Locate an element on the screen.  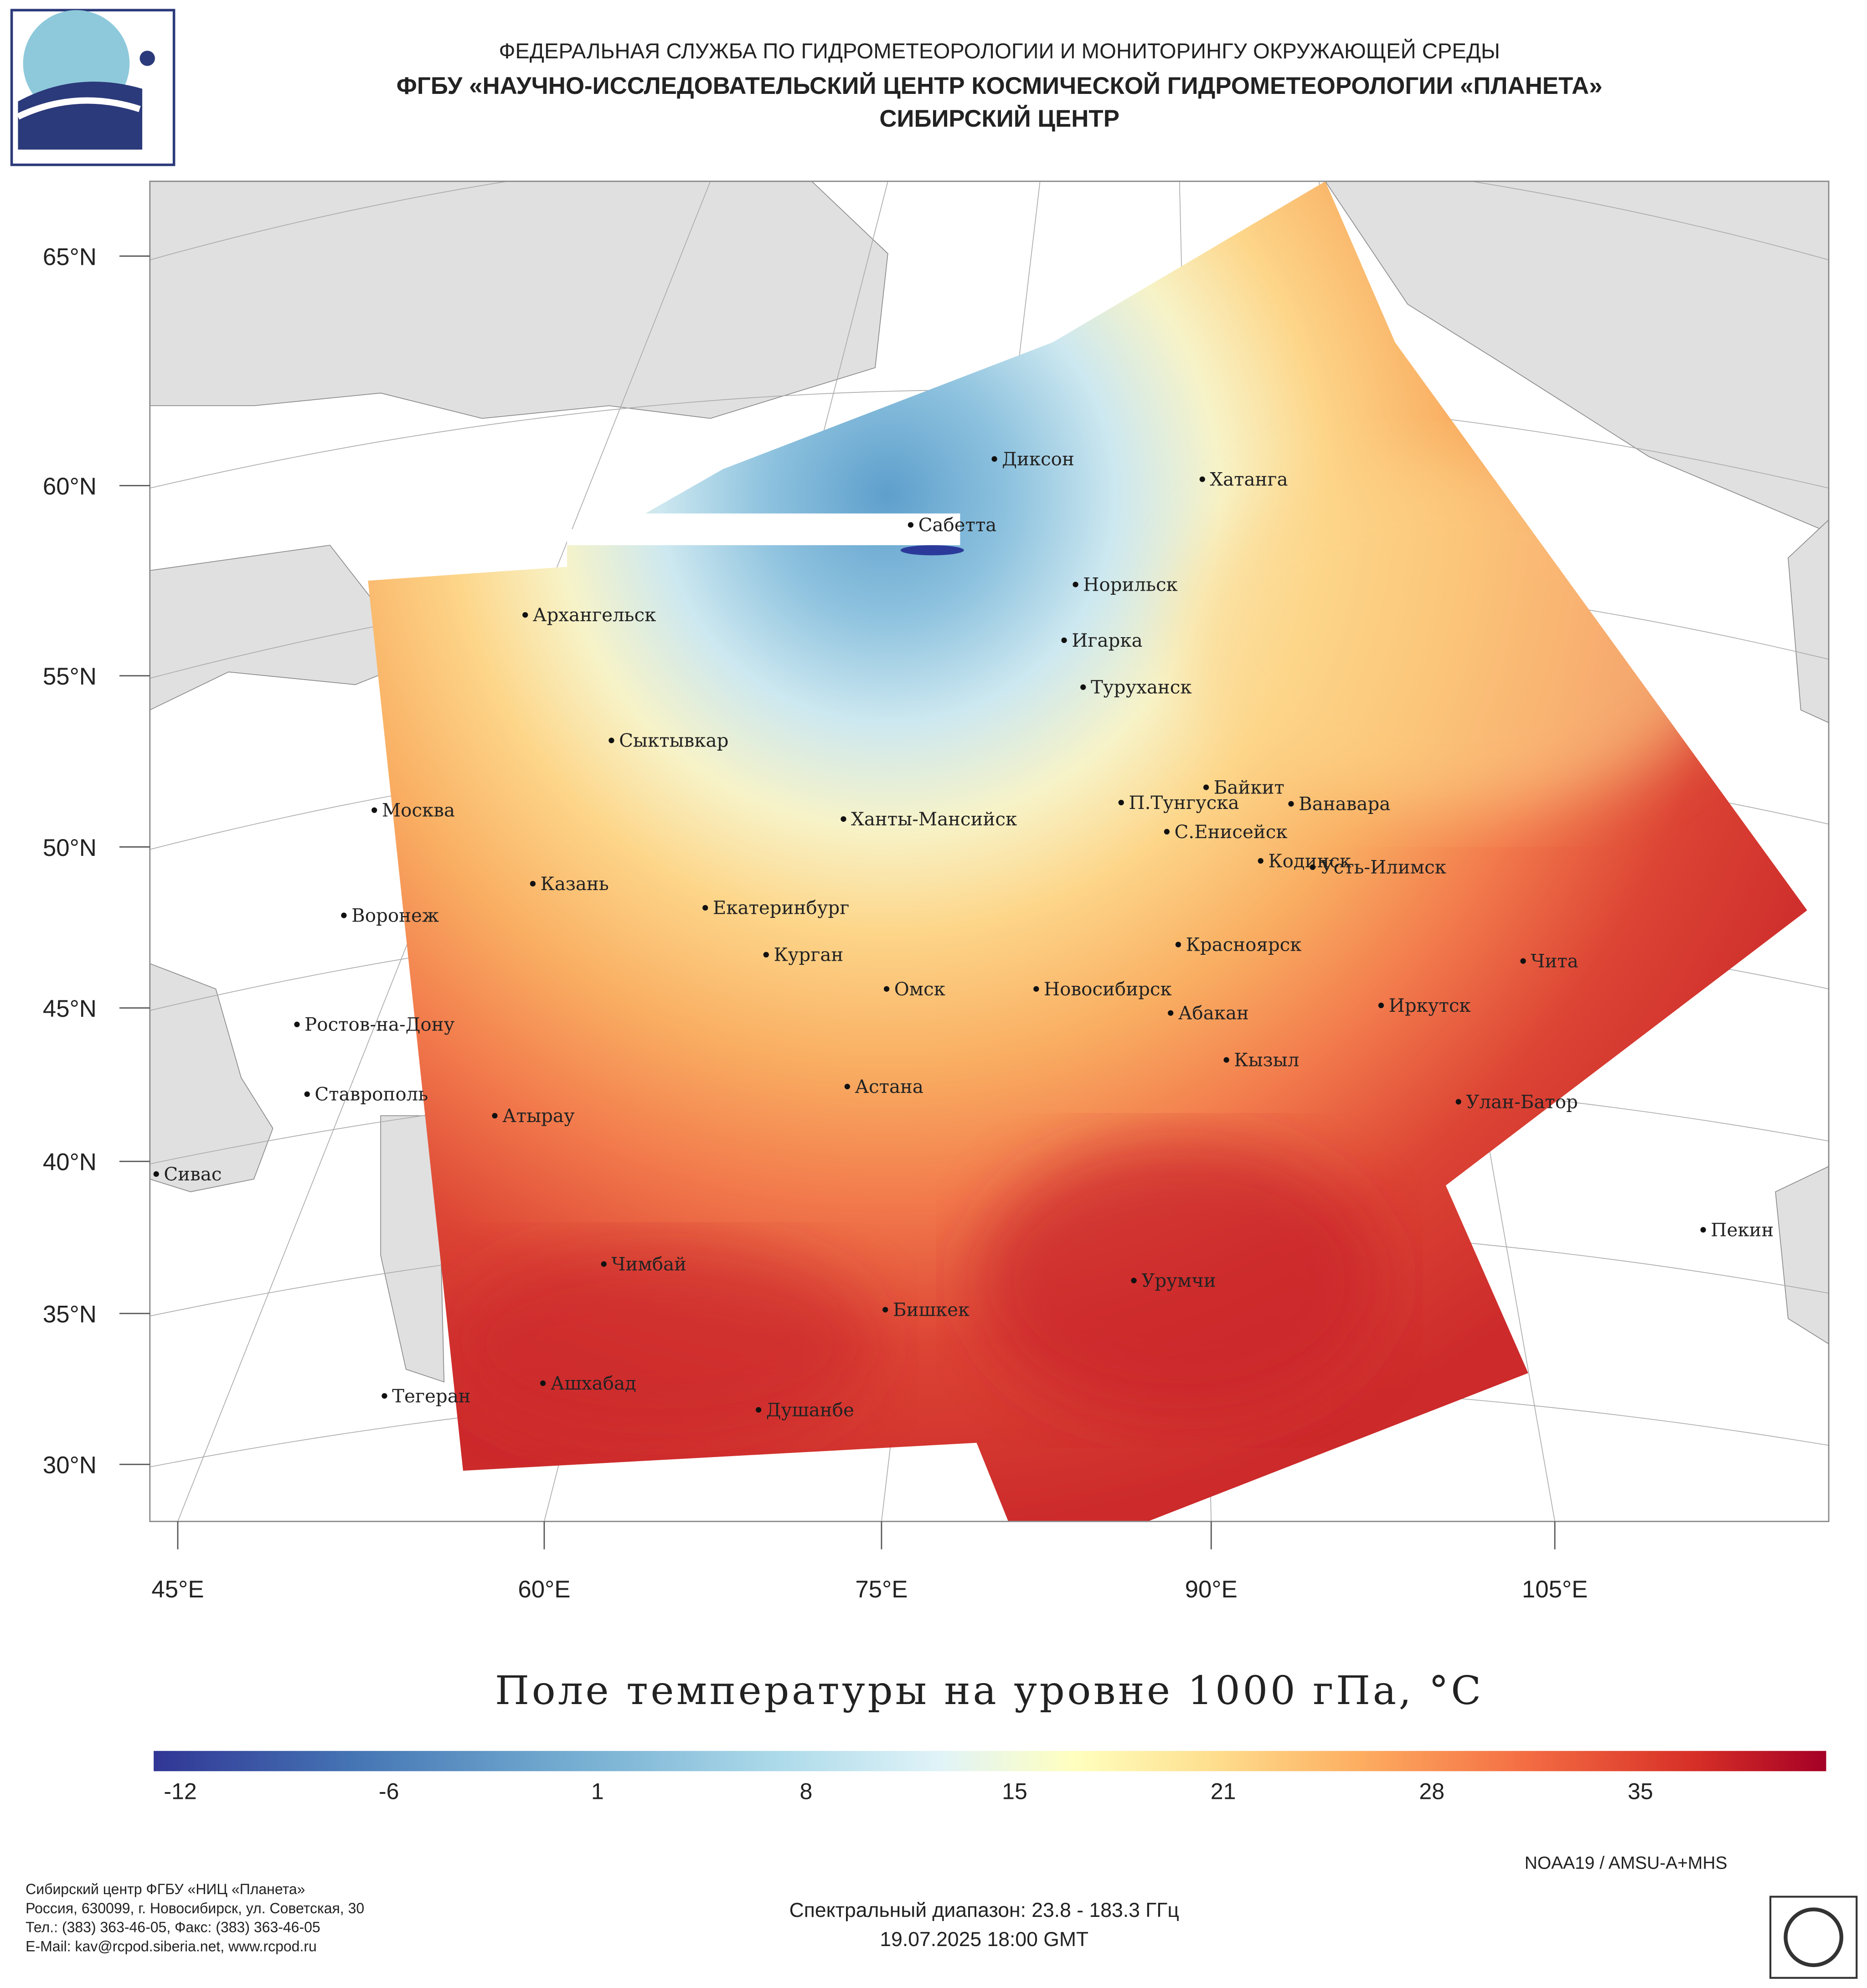
city-label: Чита is located at coordinates (1554, 962).